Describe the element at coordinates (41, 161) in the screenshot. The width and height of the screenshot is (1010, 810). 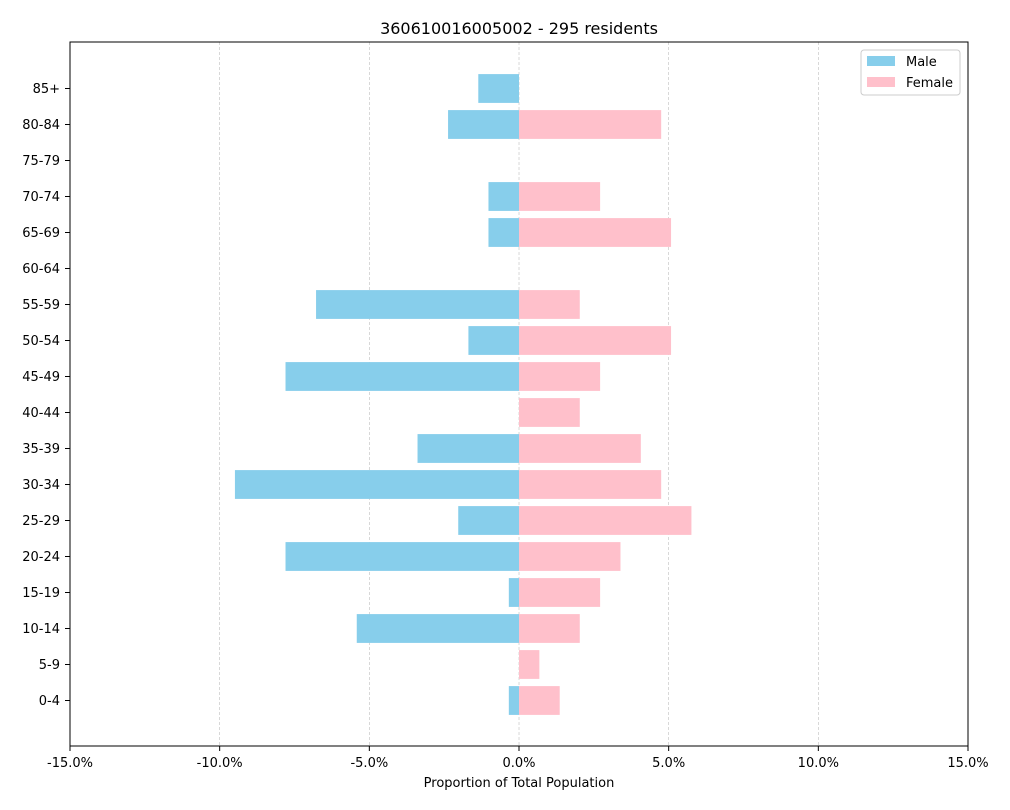
I see `y-tick-label: 75-79` at that location.